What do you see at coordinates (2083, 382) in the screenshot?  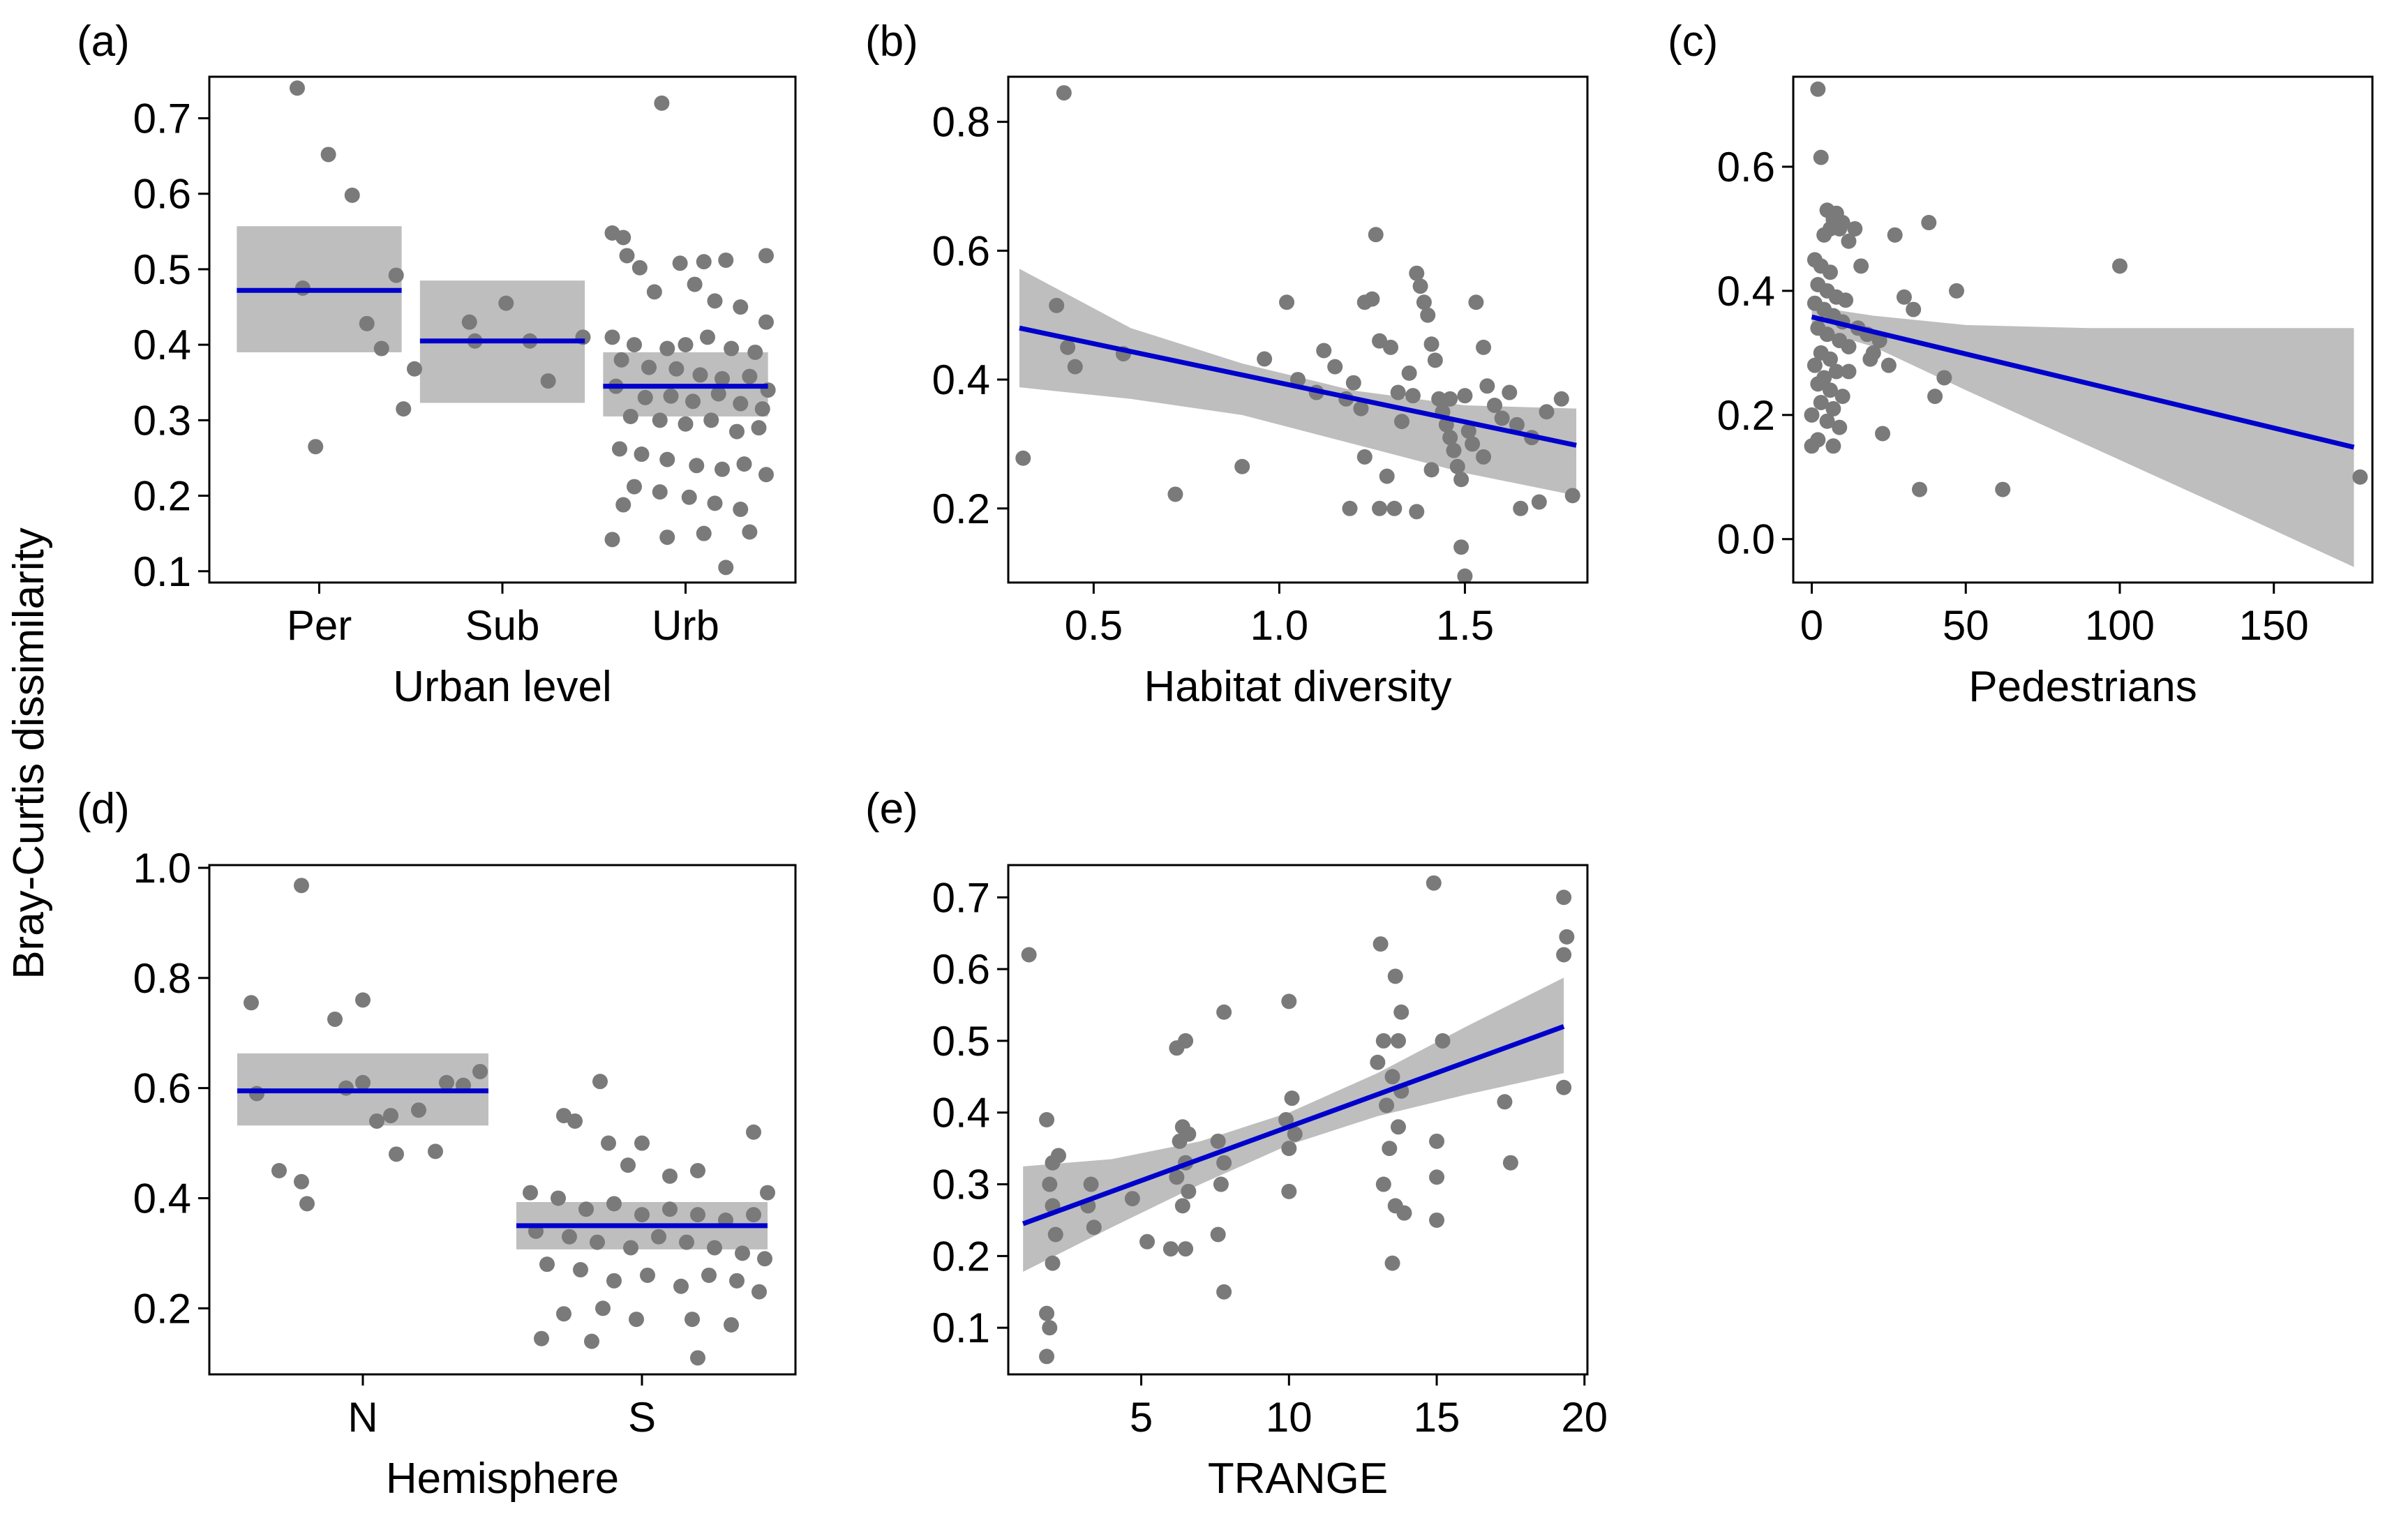 I see `fit-line` at bounding box center [2083, 382].